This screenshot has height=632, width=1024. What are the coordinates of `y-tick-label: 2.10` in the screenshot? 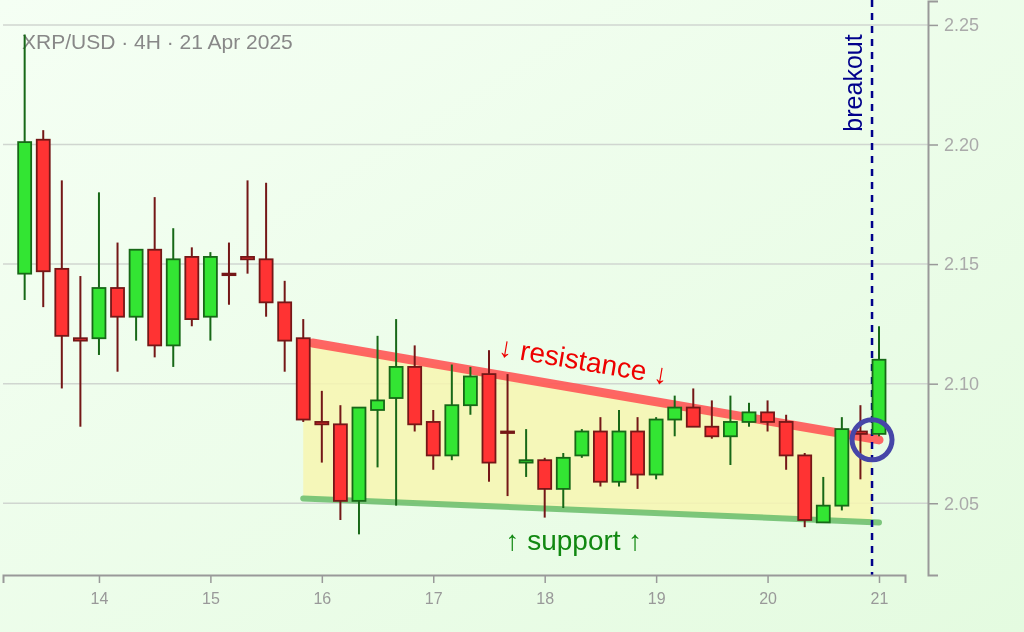 It's located at (962, 383).